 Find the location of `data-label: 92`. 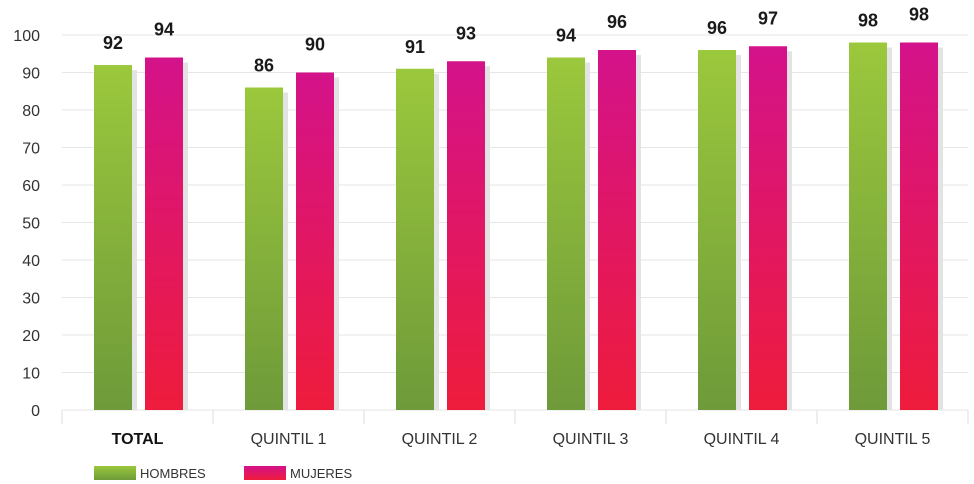

data-label: 92 is located at coordinates (113, 43).